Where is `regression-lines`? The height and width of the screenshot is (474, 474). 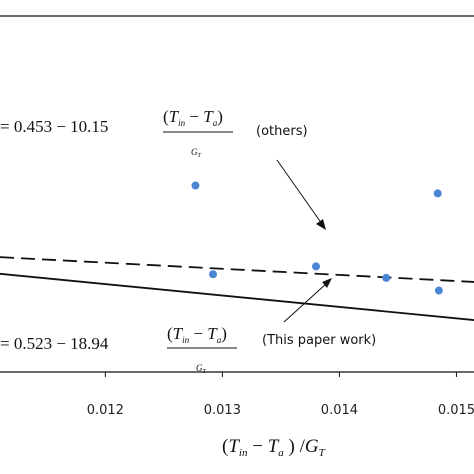
regression-lines is located at coordinates (237, 288).